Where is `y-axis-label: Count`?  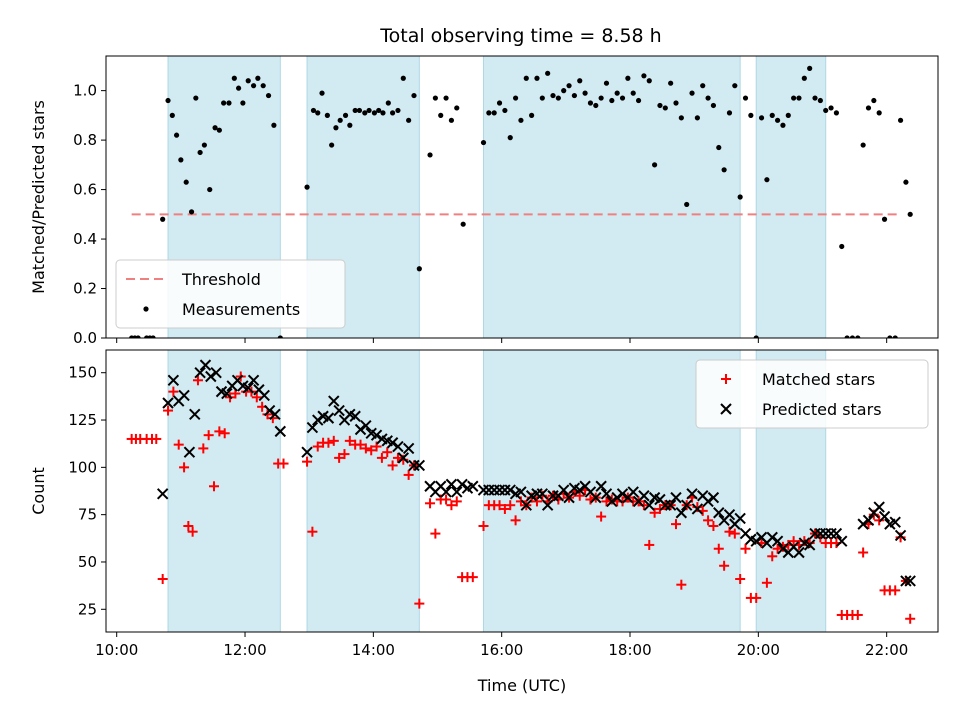 y-axis-label: Count is located at coordinates (38, 491).